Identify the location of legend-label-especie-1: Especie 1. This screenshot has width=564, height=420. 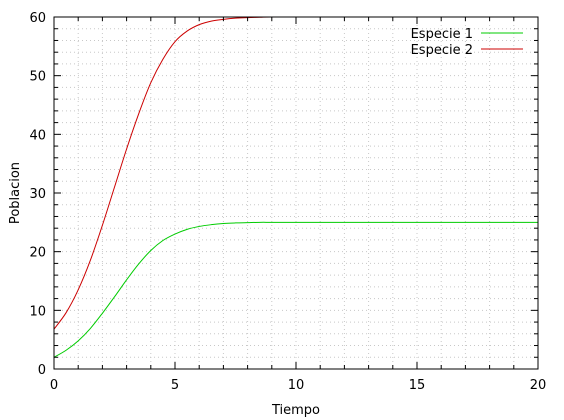
(442, 34).